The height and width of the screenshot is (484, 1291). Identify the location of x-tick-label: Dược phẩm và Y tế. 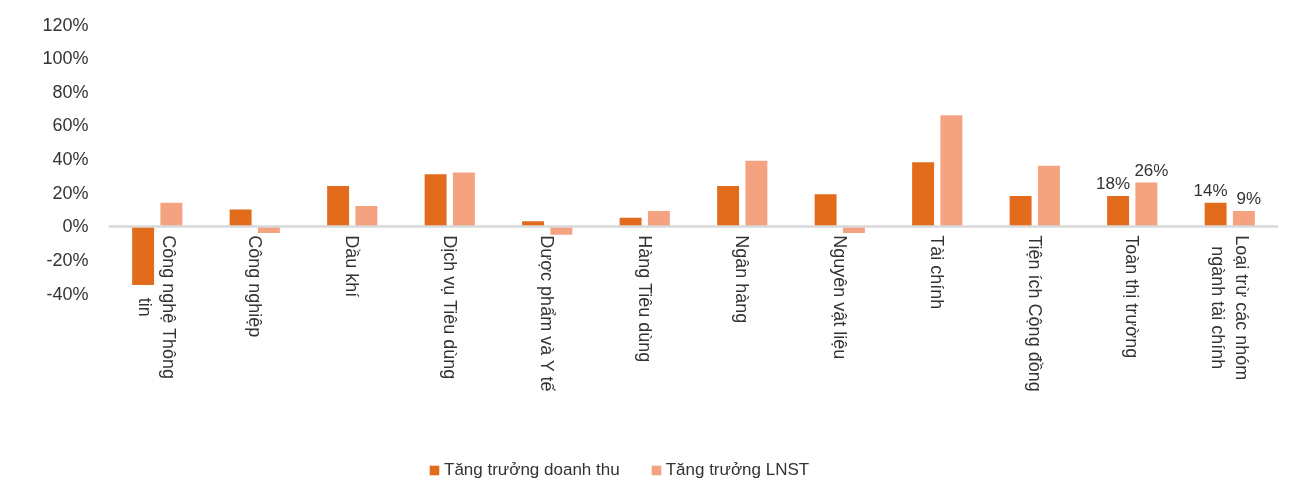
(547, 313).